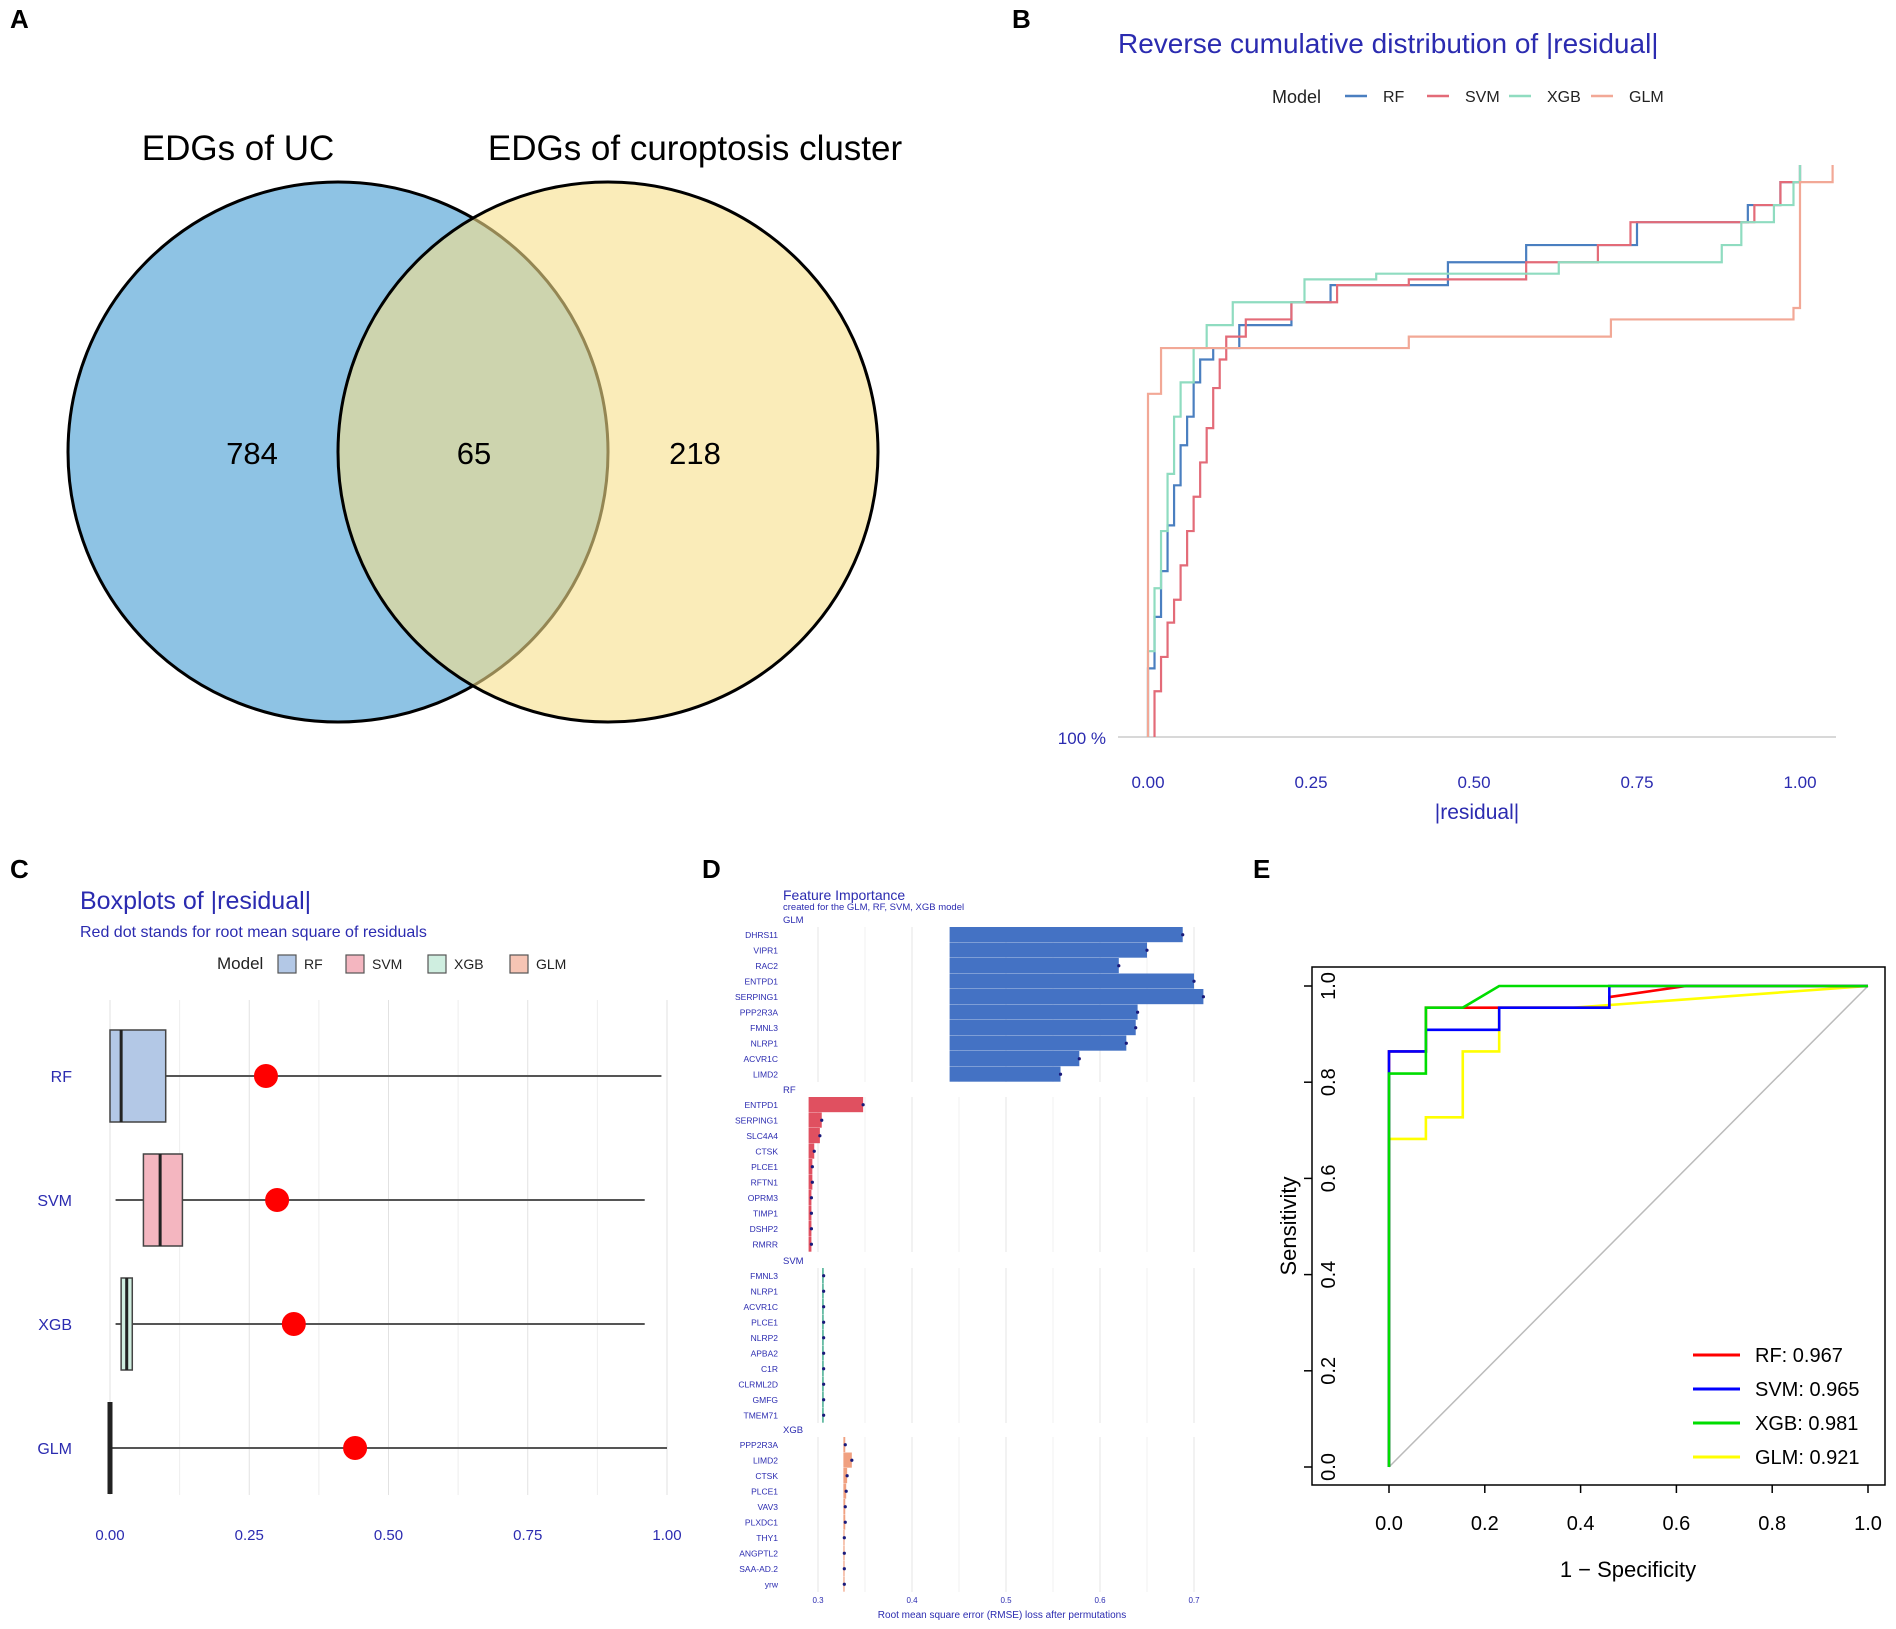 Image resolution: width=1896 pixels, height=1629 pixels. What do you see at coordinates (1482, 97) in the screenshot?
I see `legend-label-svm: SVM` at bounding box center [1482, 97].